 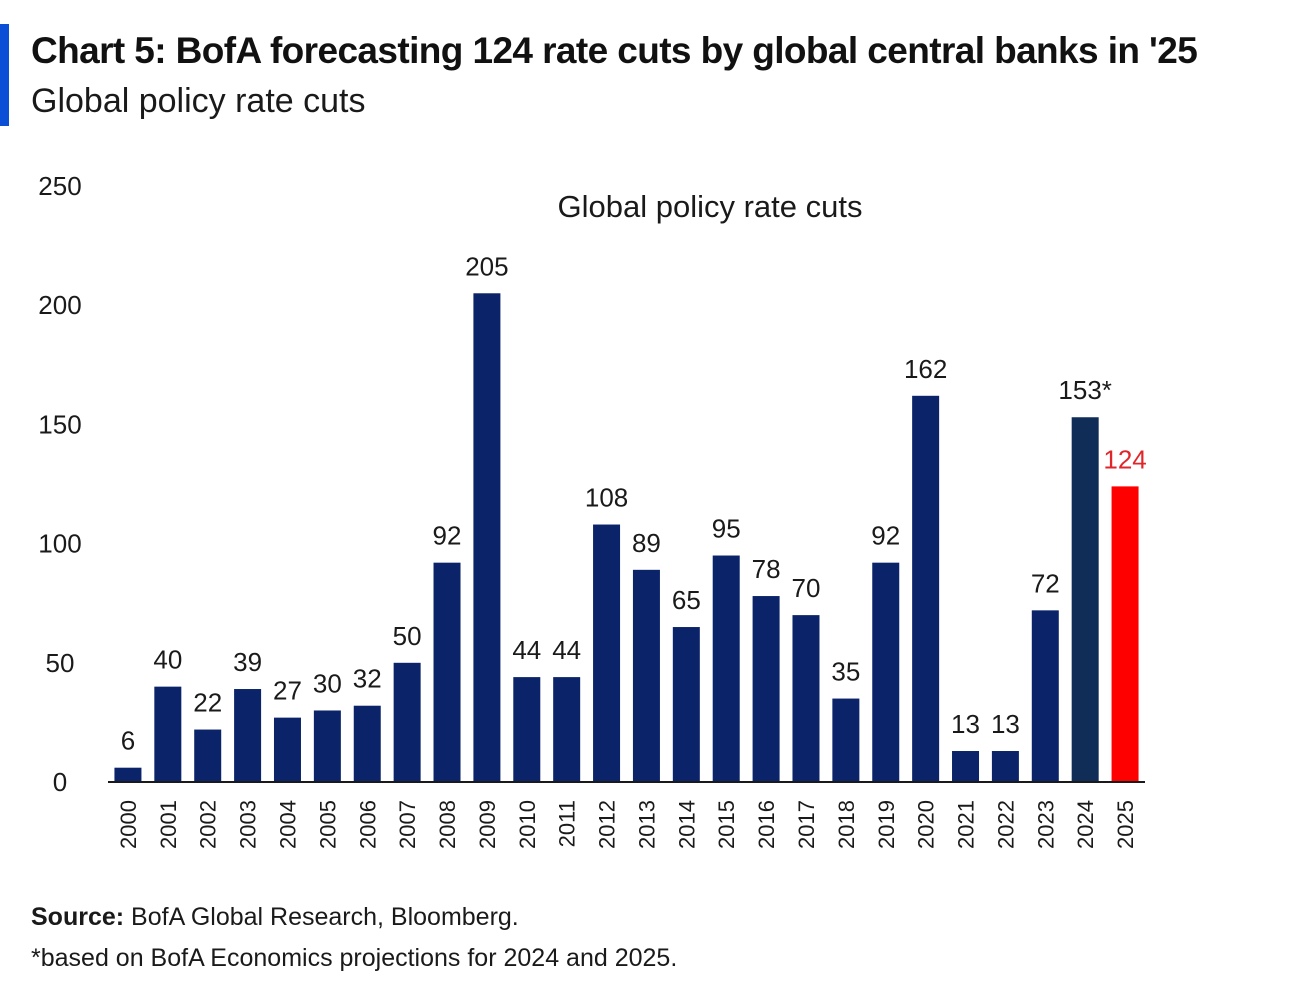 I want to click on x-tick-label-2001: 2001, so click(x=168, y=824).